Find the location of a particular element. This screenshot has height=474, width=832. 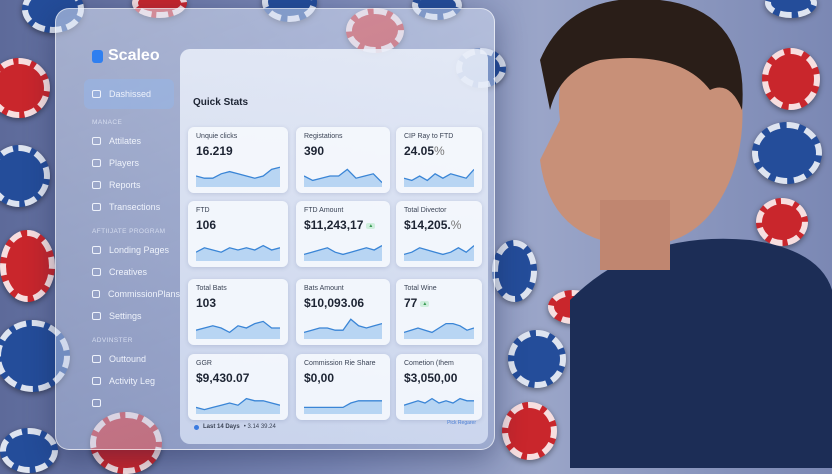

date-range: Last 14 Days • 3.14 39.24 is located at coordinates (235, 427).